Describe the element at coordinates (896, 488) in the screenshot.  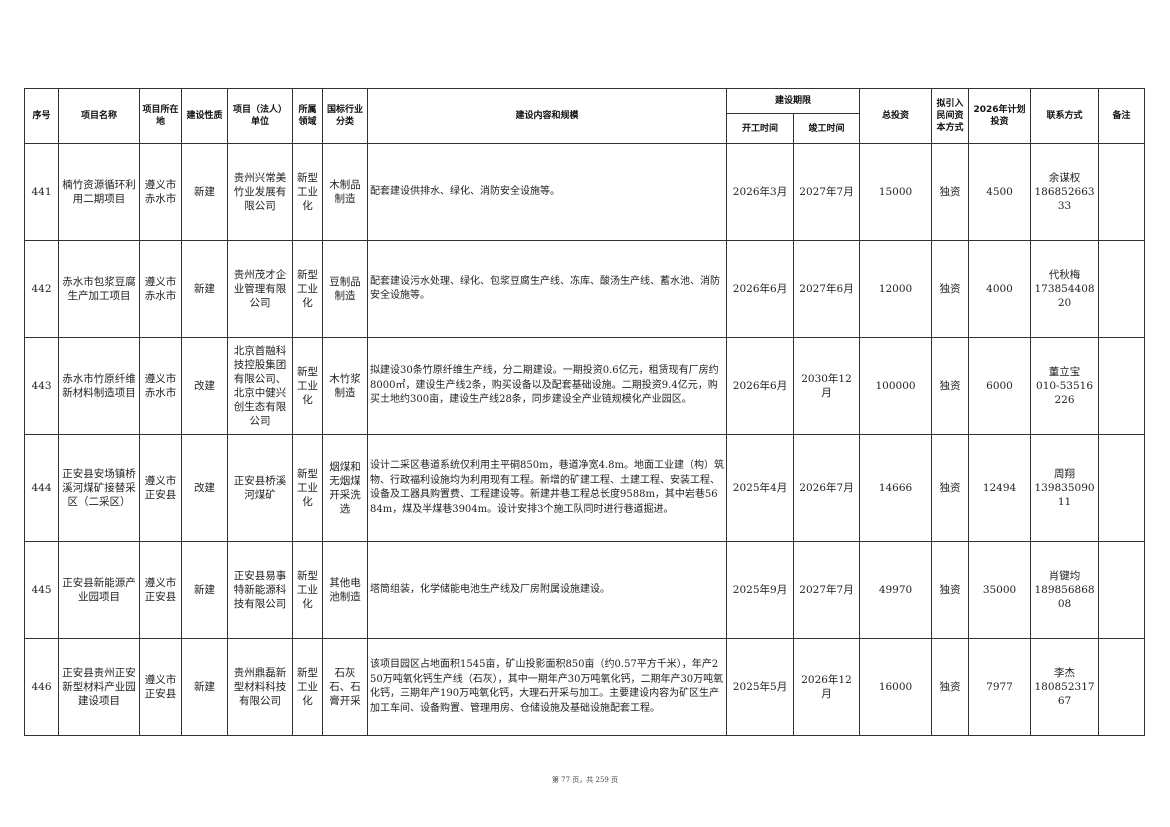
I see `cell-total: 14666` at that location.